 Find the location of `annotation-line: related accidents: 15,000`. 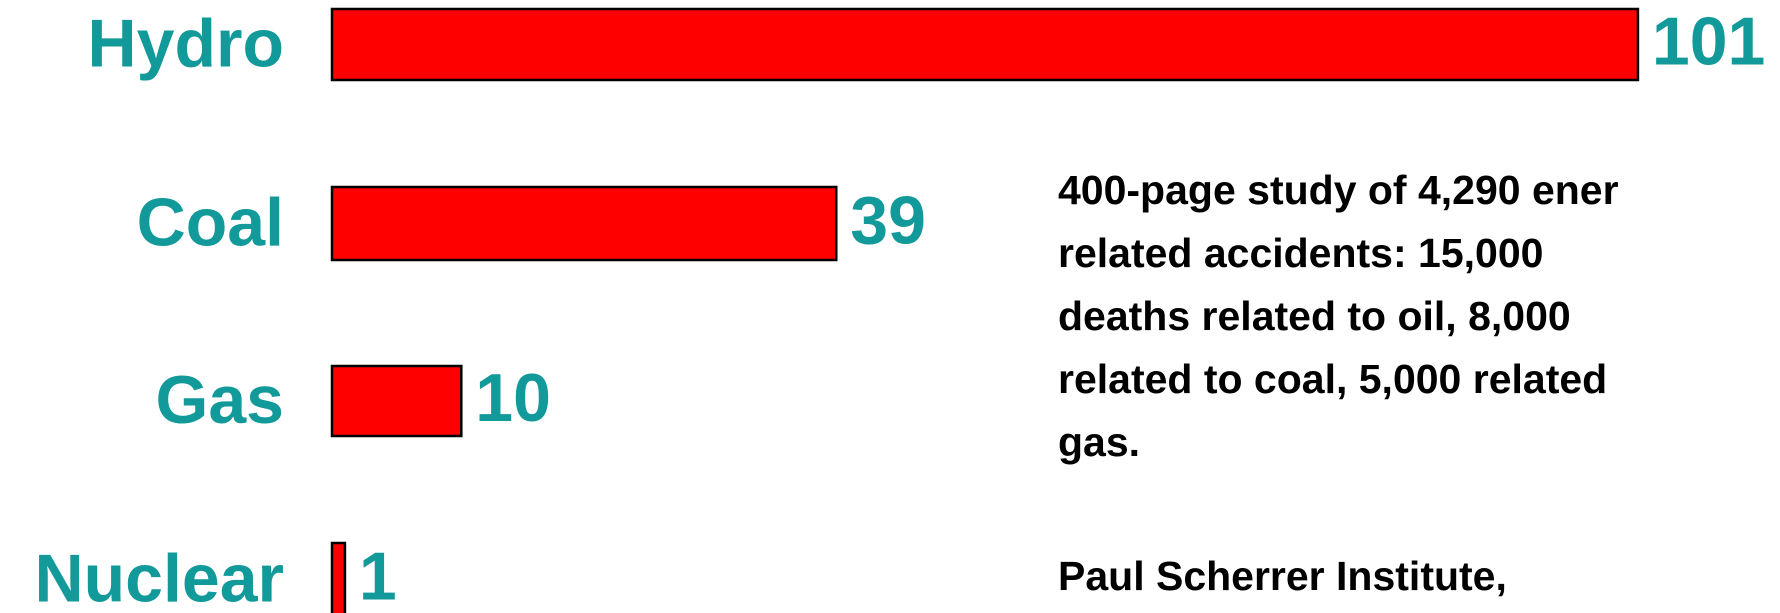

annotation-line: related accidents: 15,000 is located at coordinates (1300, 253).